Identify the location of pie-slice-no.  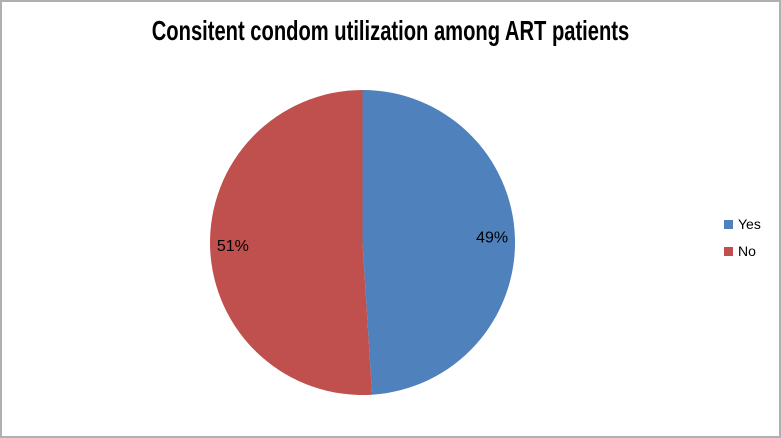
(291, 242).